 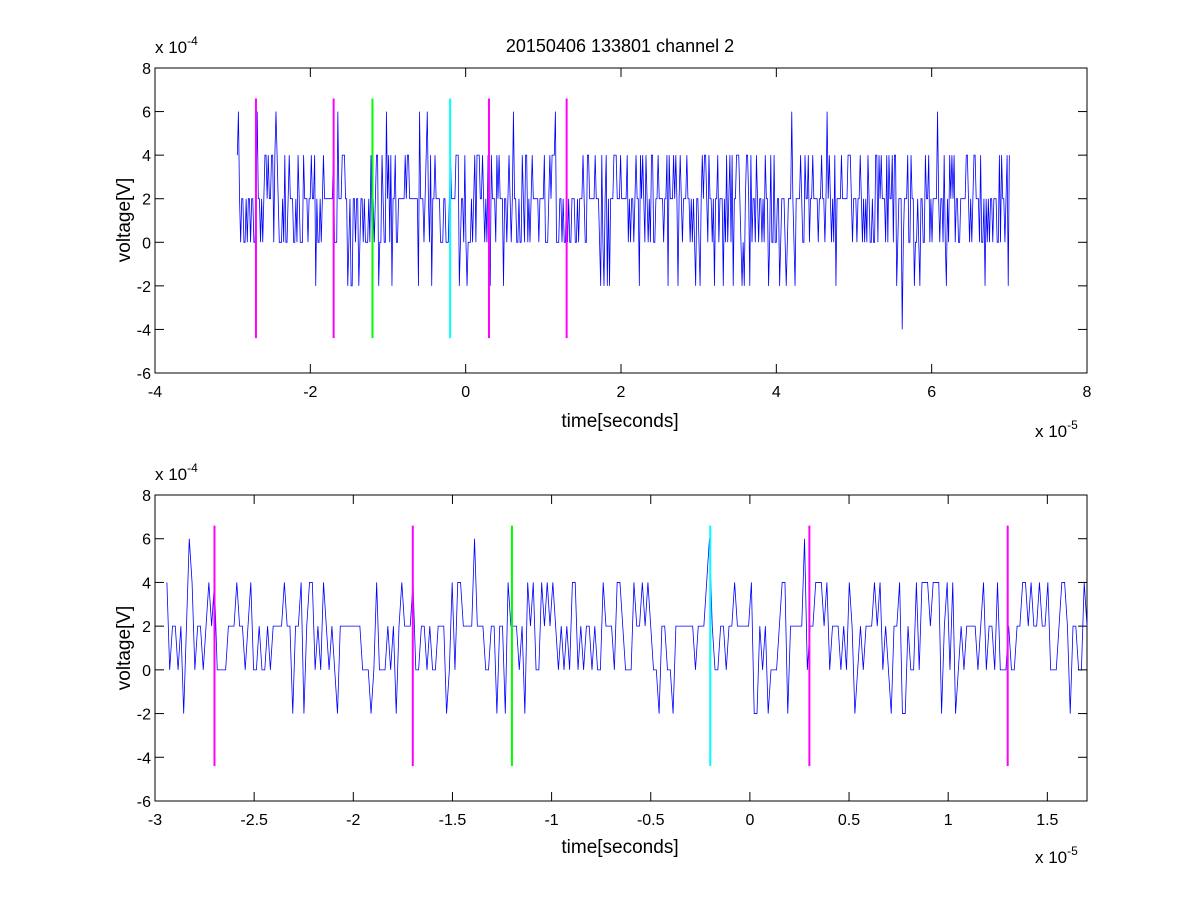 What do you see at coordinates (1047, 820) in the screenshot?
I see `x-tick-label: 1.5` at bounding box center [1047, 820].